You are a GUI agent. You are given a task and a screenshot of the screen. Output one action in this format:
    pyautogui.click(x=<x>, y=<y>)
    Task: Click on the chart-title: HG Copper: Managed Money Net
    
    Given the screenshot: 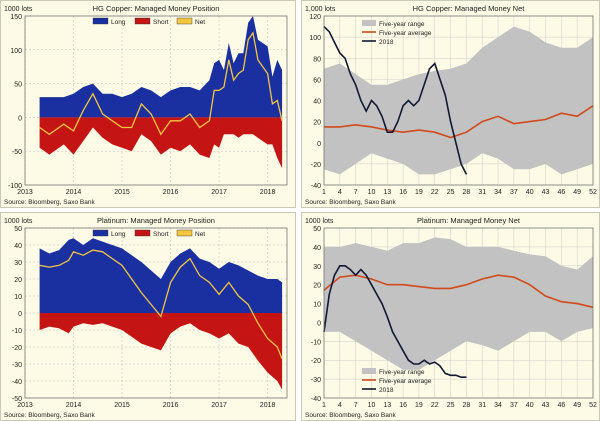 What is the action you would take?
    pyautogui.click(x=469, y=8)
    